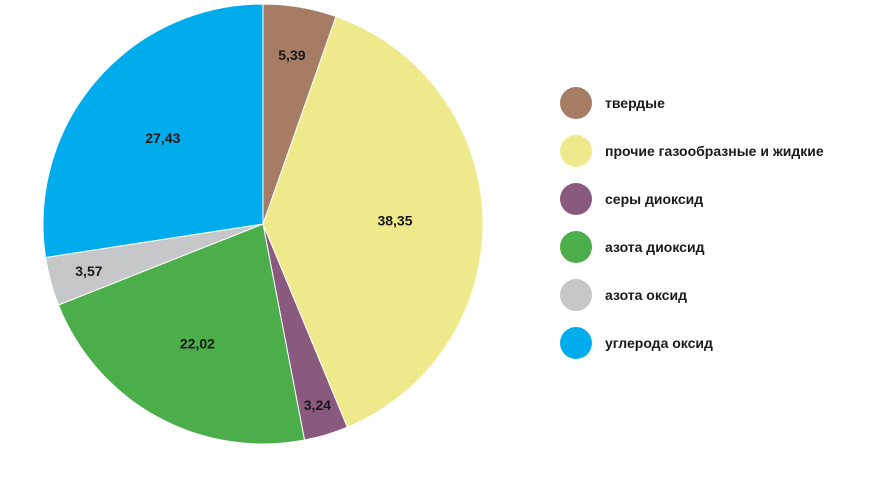  Describe the element at coordinates (655, 247) in the screenshot. I see `legend-label-4: азота диоксид` at that location.